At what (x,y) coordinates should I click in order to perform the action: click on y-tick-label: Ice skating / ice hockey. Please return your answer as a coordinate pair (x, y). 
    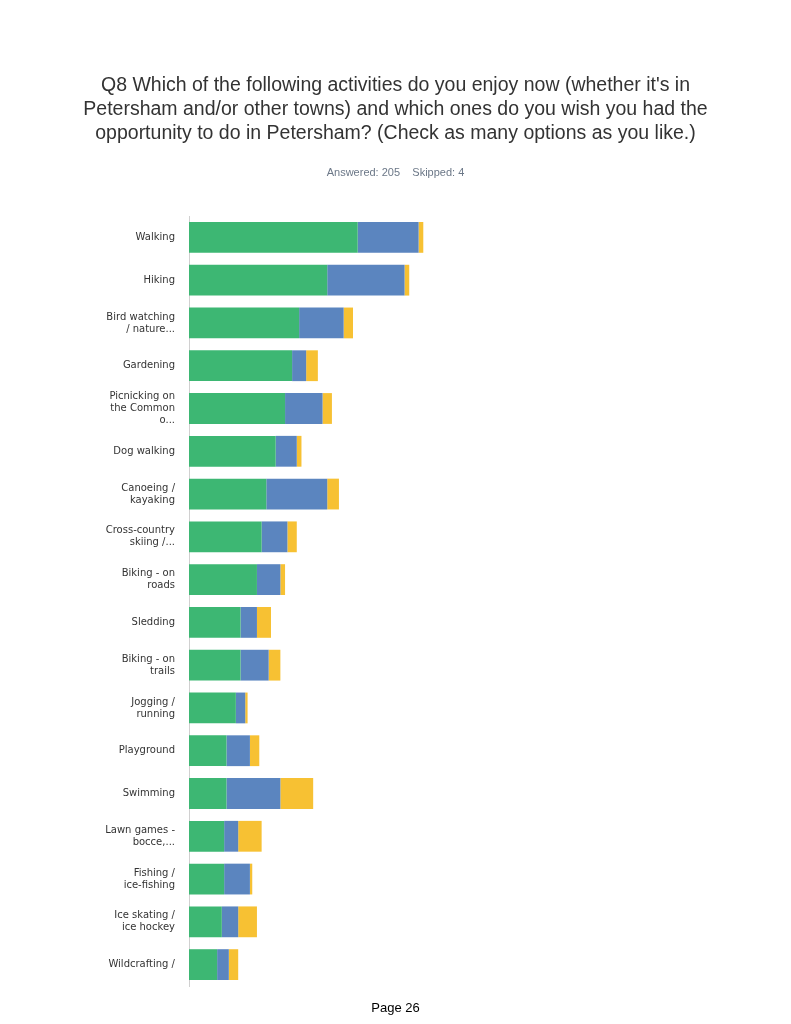
    Looking at the image, I should click on (145, 921).